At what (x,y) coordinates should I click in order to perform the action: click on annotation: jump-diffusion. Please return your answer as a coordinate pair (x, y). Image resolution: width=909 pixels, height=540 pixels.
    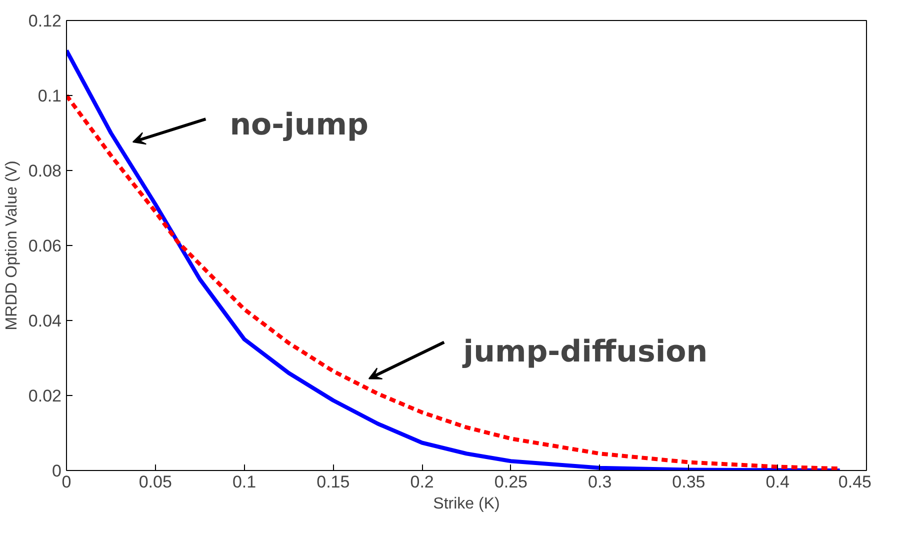
    Looking at the image, I should click on (585, 352).